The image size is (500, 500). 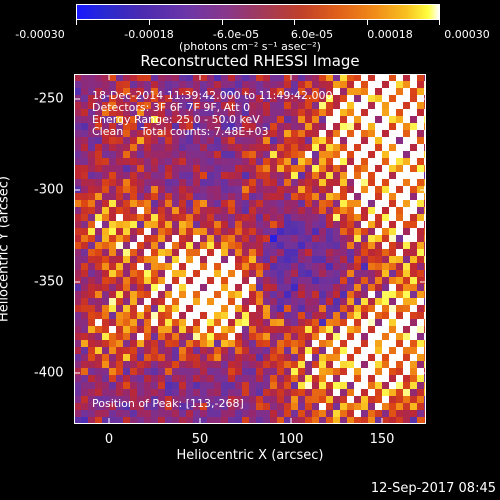 What do you see at coordinates (49, 99) in the screenshot?
I see `y-tick-label: -250` at bounding box center [49, 99].